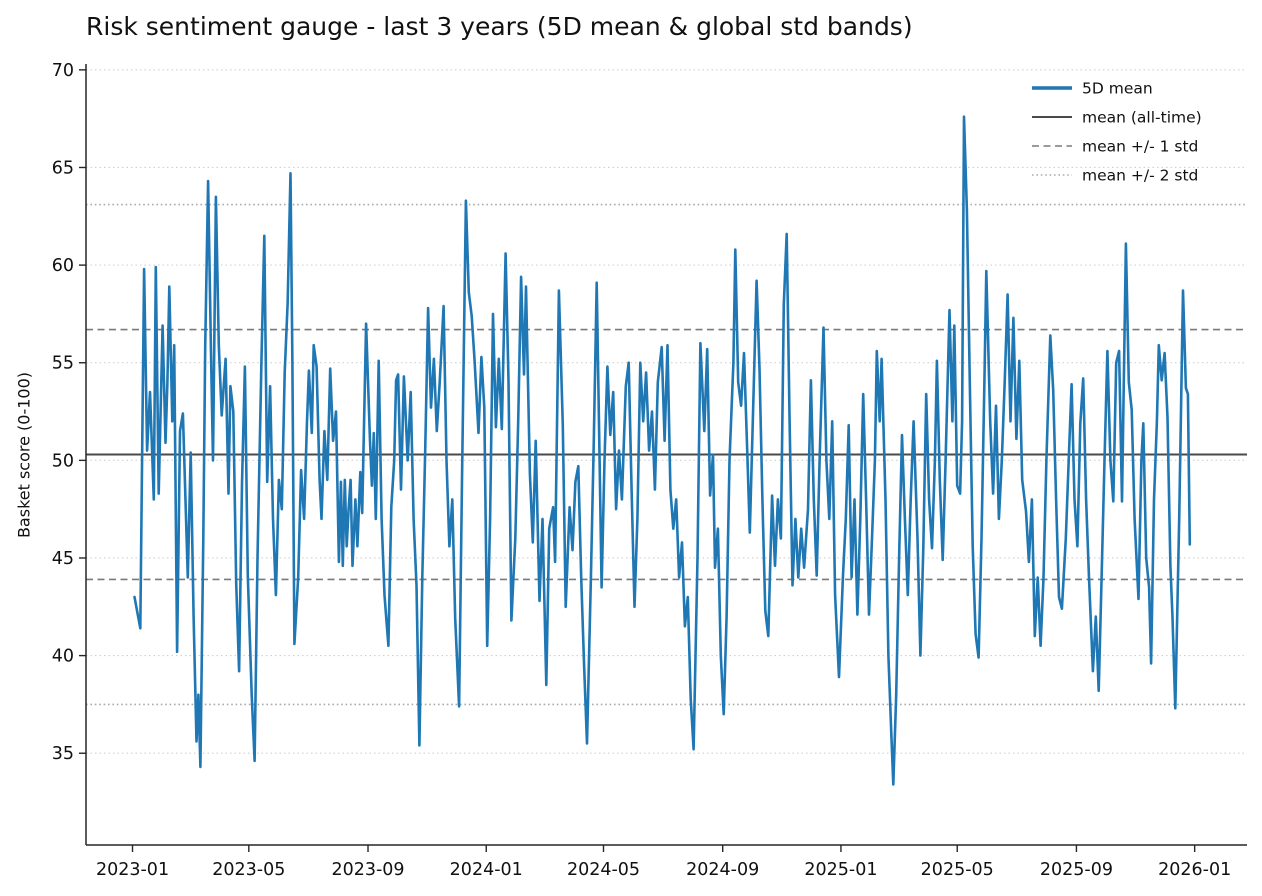 This screenshot has width=1262, height=896. What do you see at coordinates (1142, 118) in the screenshot?
I see `legend-label: mean (all-time)` at bounding box center [1142, 118].